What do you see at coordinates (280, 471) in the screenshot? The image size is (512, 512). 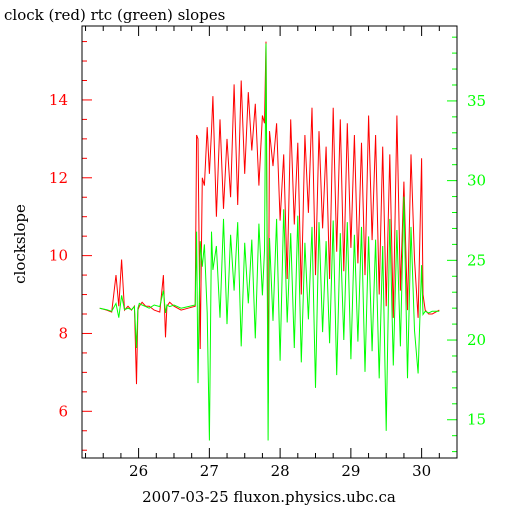 I see `x-tick-label: 28` at bounding box center [280, 471].